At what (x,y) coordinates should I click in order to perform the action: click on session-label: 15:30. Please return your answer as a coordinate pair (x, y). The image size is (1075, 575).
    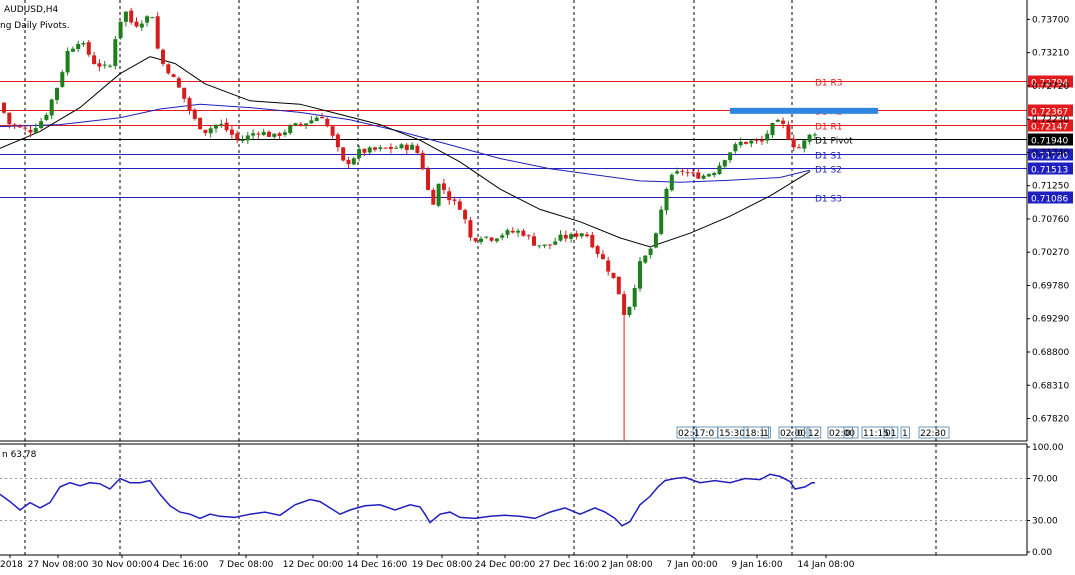
    Looking at the image, I should click on (732, 434).